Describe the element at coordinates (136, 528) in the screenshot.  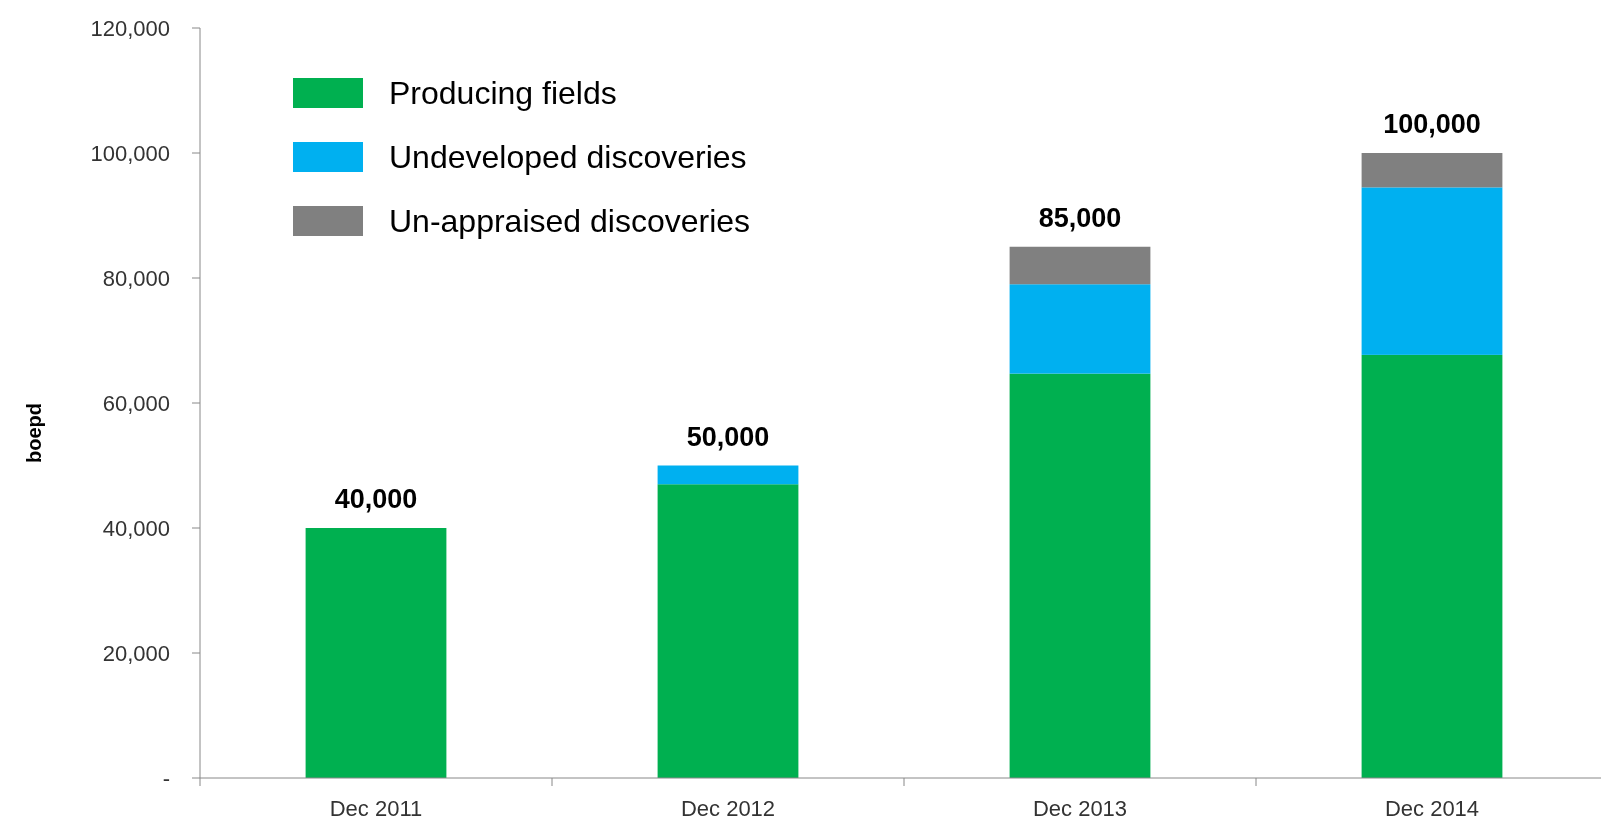
I see `y-tick-label: 40,000` at that location.